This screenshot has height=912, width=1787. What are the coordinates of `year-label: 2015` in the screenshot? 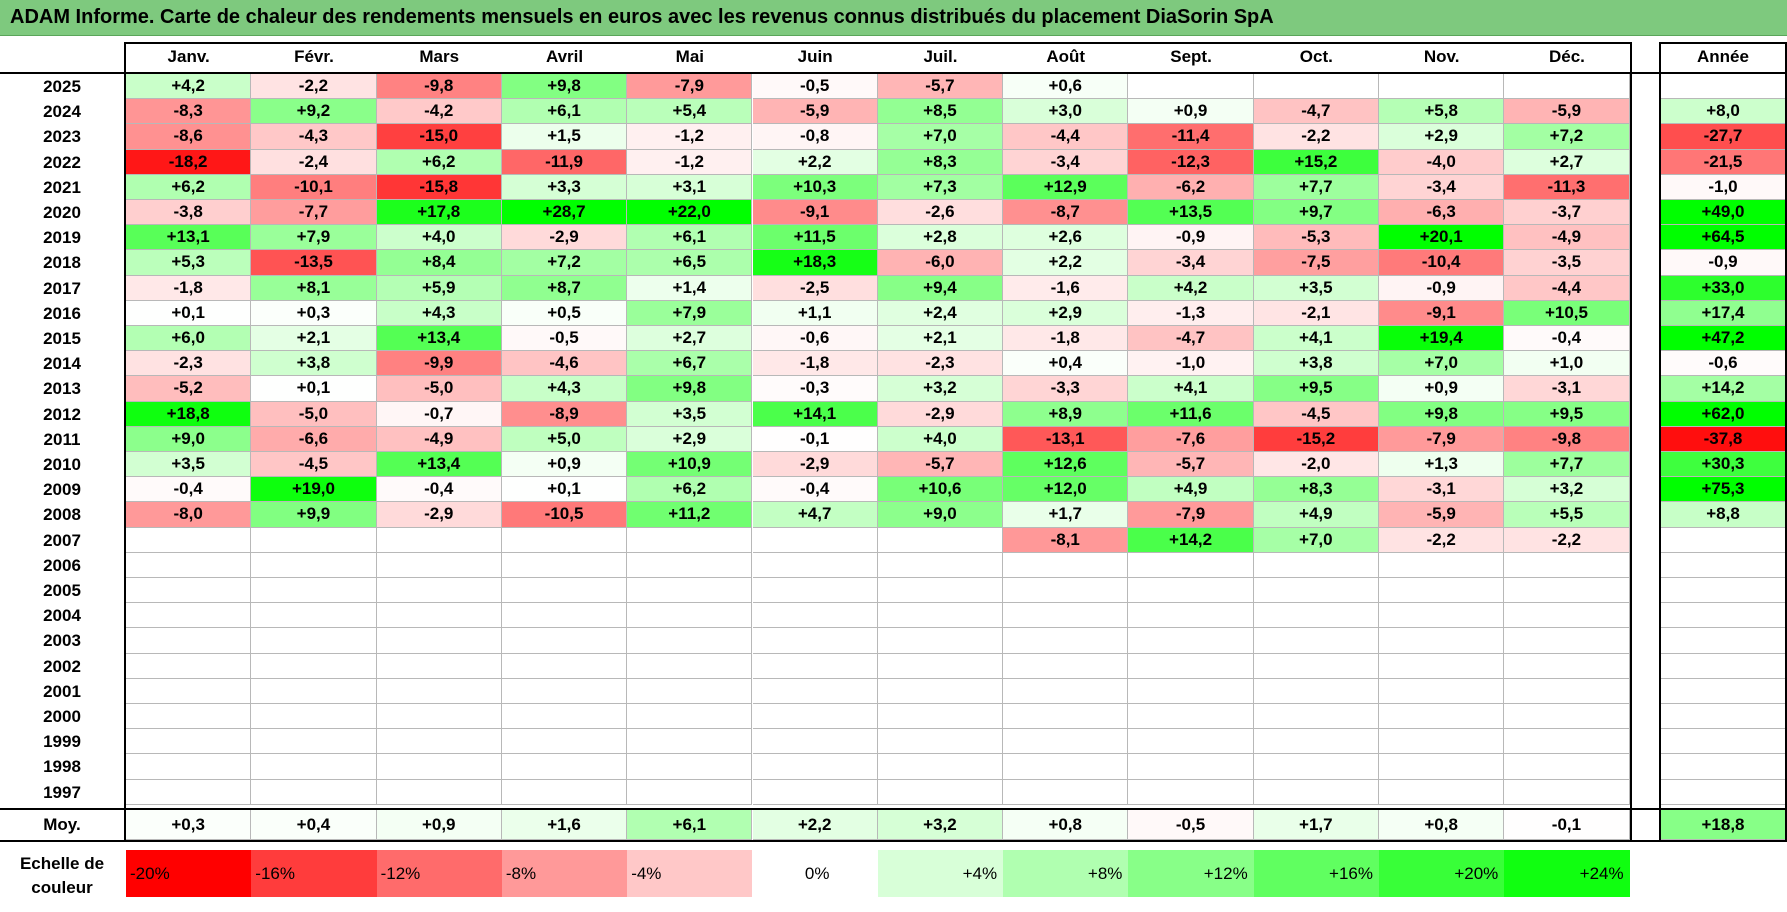 It's located at (62, 338).